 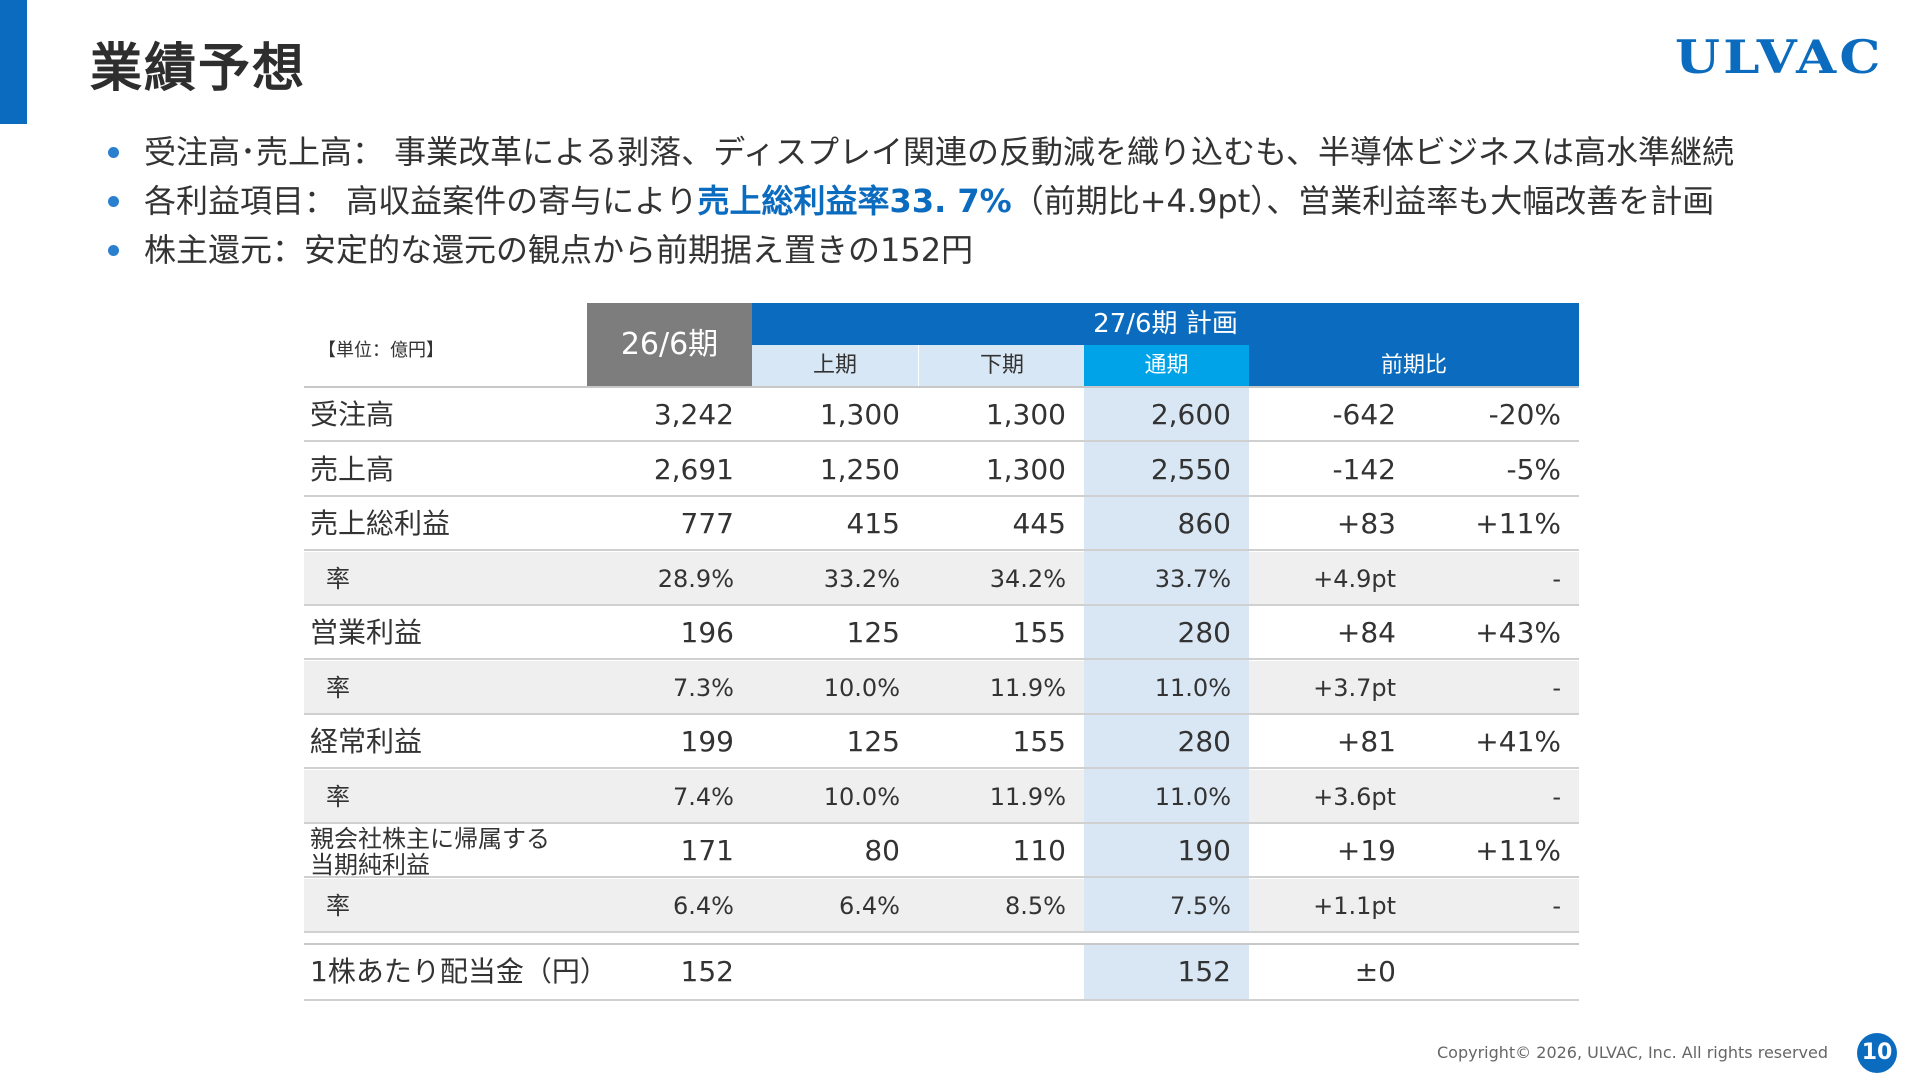 I want to click on cell-diff: +3.7pt, so click(x=1354, y=687).